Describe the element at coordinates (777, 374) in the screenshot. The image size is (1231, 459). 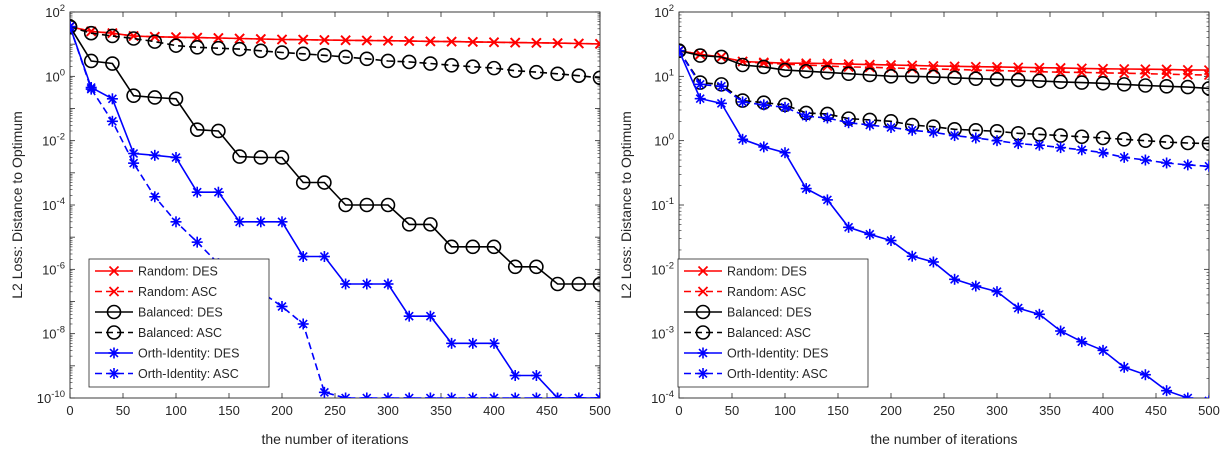
I see `legend-label: Orth-Identity: ASC` at that location.